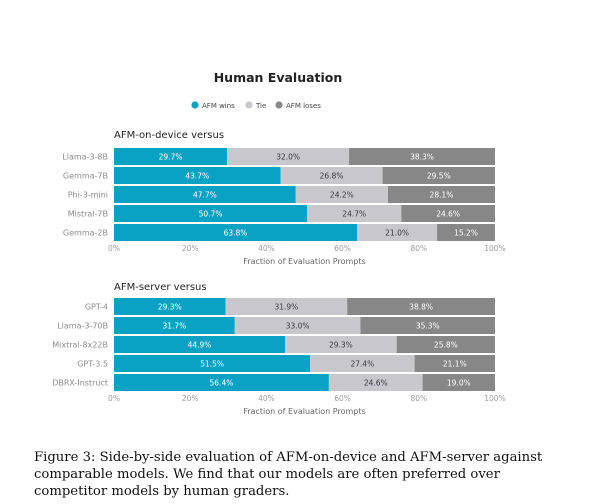 This screenshot has height=504, width=601. I want to click on legend-label-loses: AFM loses, so click(303, 106).